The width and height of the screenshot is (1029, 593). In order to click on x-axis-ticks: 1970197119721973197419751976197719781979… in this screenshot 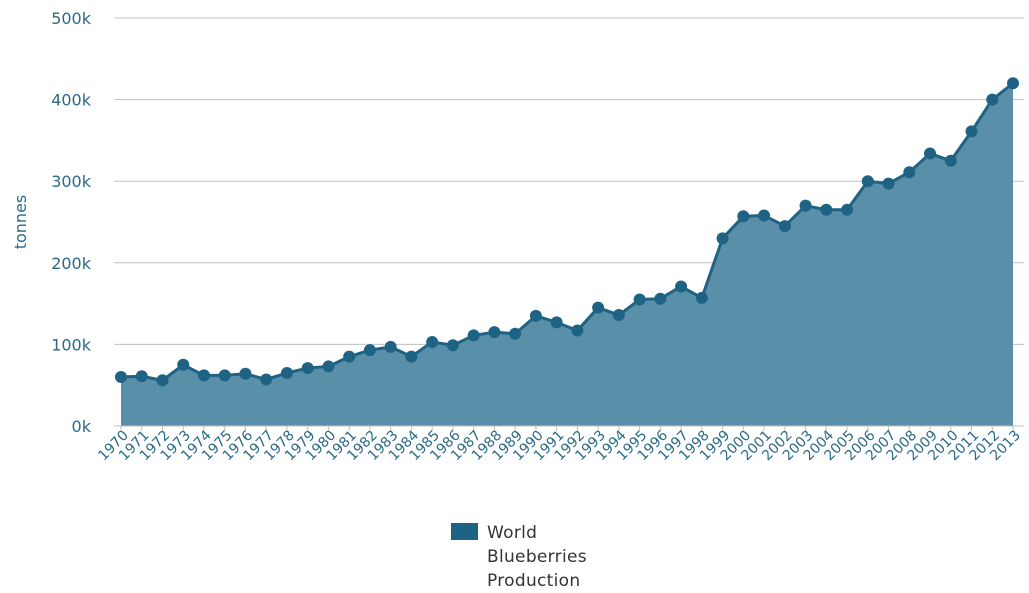, I will do `click(559, 445)`.